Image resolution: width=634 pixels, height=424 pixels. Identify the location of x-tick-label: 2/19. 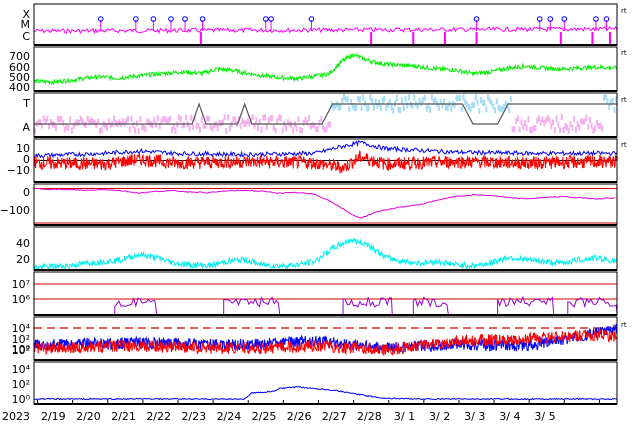
(53, 416).